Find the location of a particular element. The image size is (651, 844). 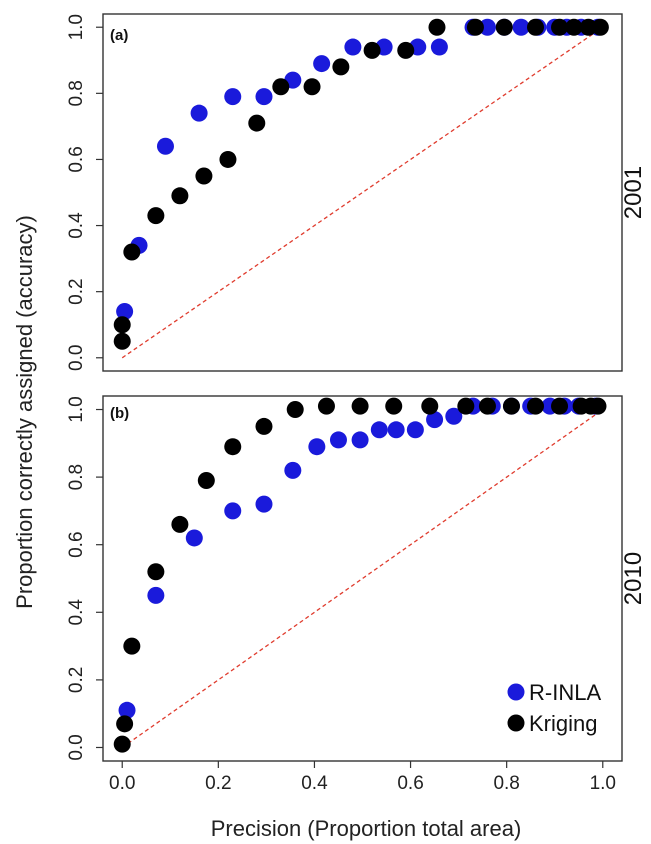

legend-marker-kriging is located at coordinates (516, 723).